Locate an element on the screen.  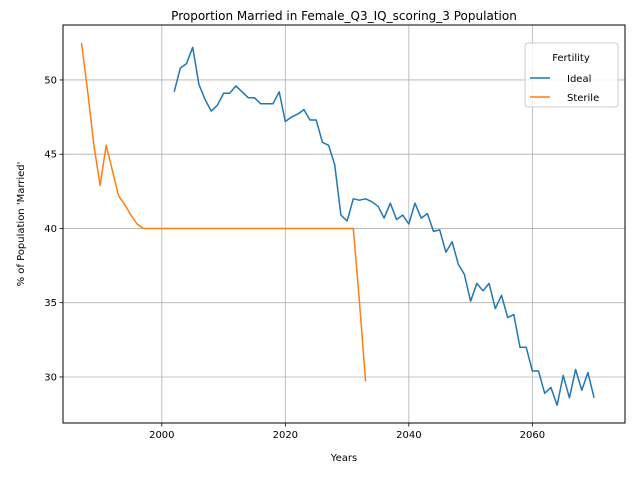
y-tick-label: 50 is located at coordinates (50, 80).